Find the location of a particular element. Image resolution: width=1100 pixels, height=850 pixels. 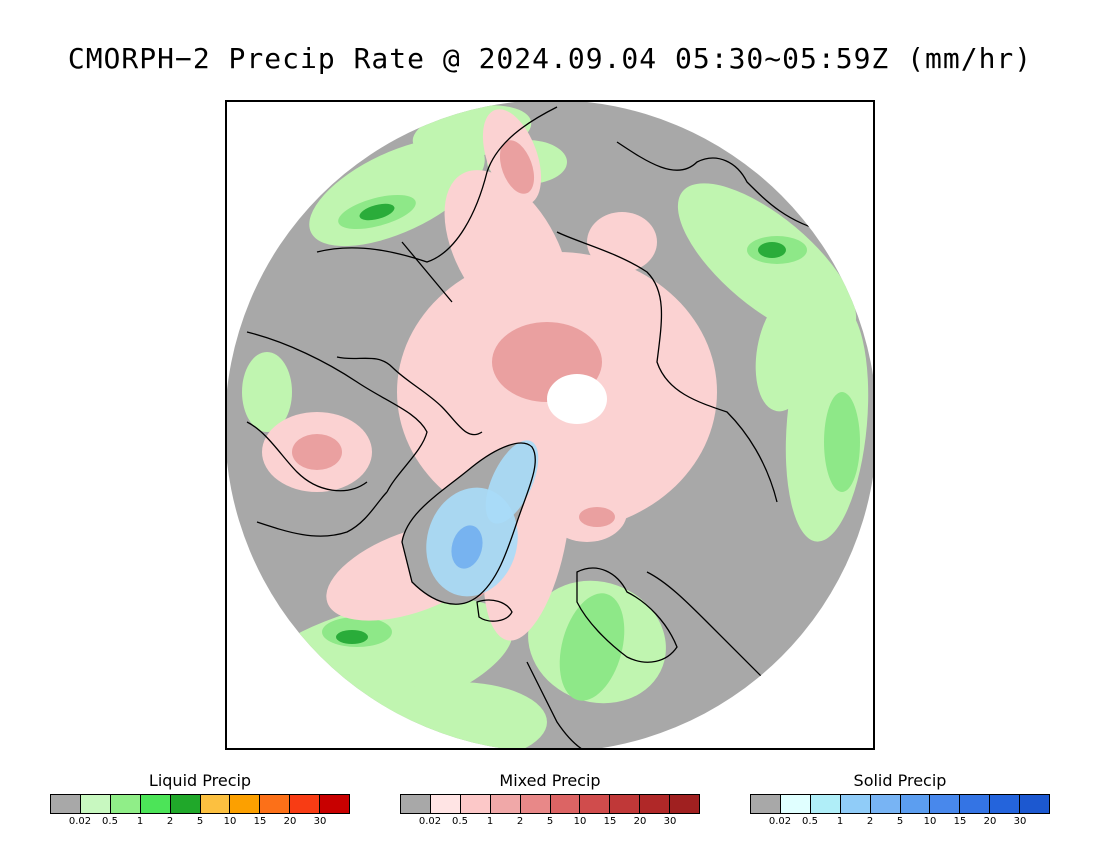

coastline-greenland is located at coordinates (468, 523).